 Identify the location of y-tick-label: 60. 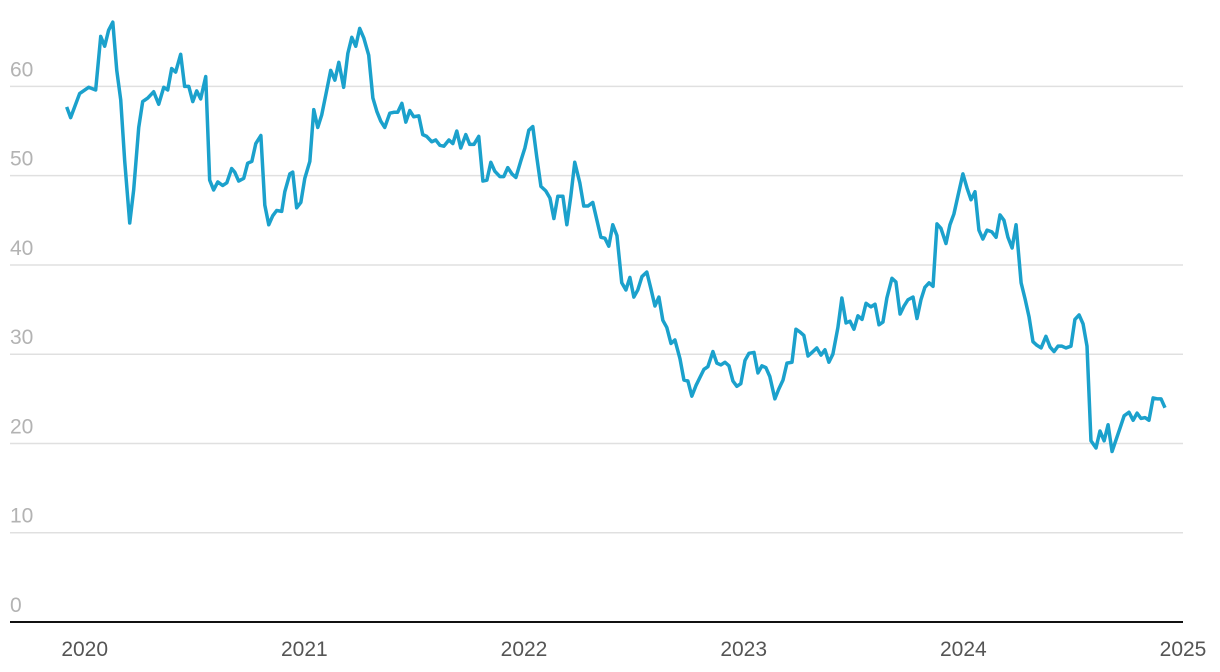
(21, 69).